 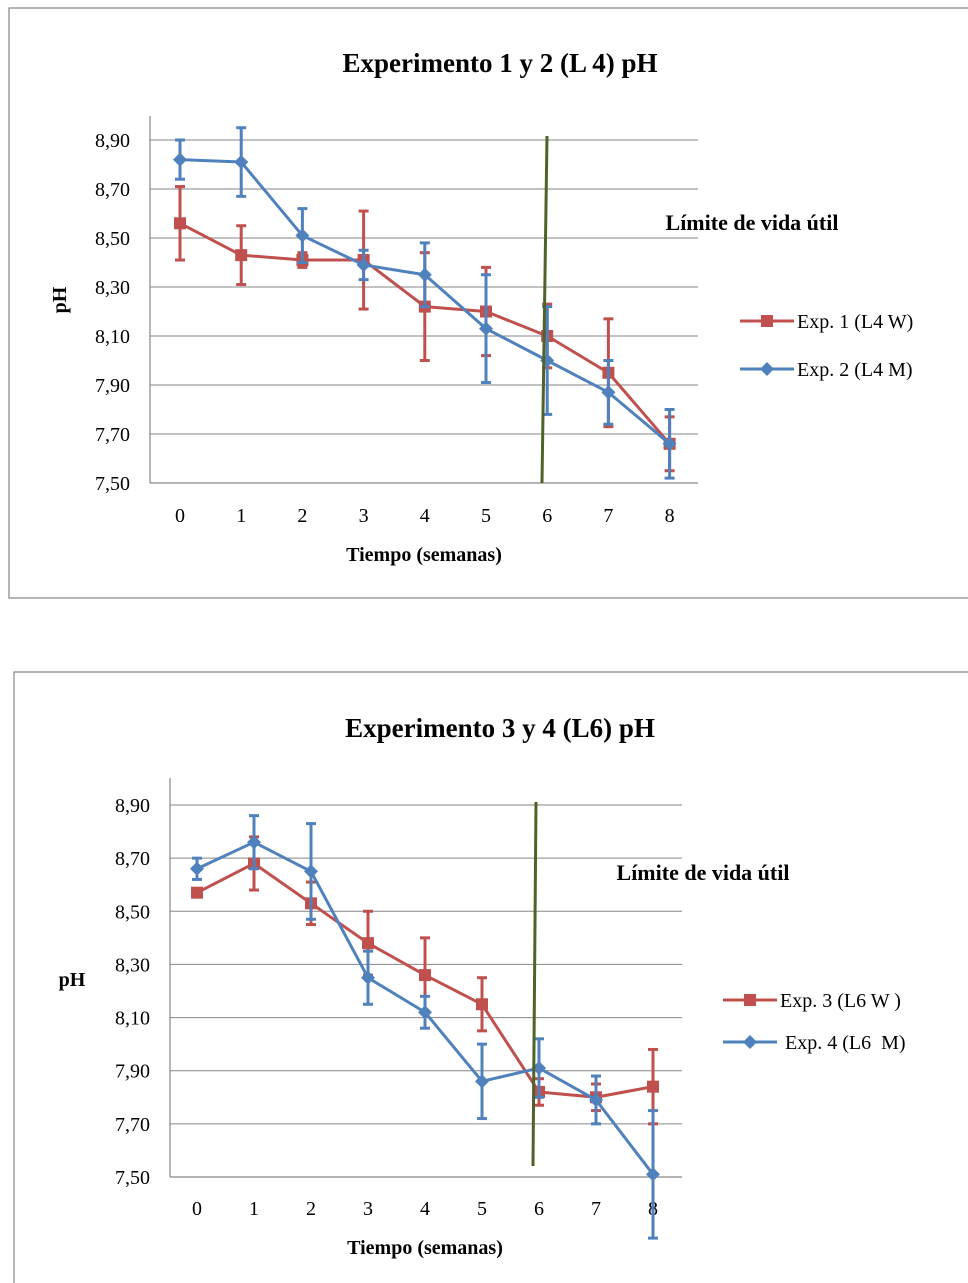 I want to click on chart-2-xtick-label: 7, so click(x=596, y=1209).